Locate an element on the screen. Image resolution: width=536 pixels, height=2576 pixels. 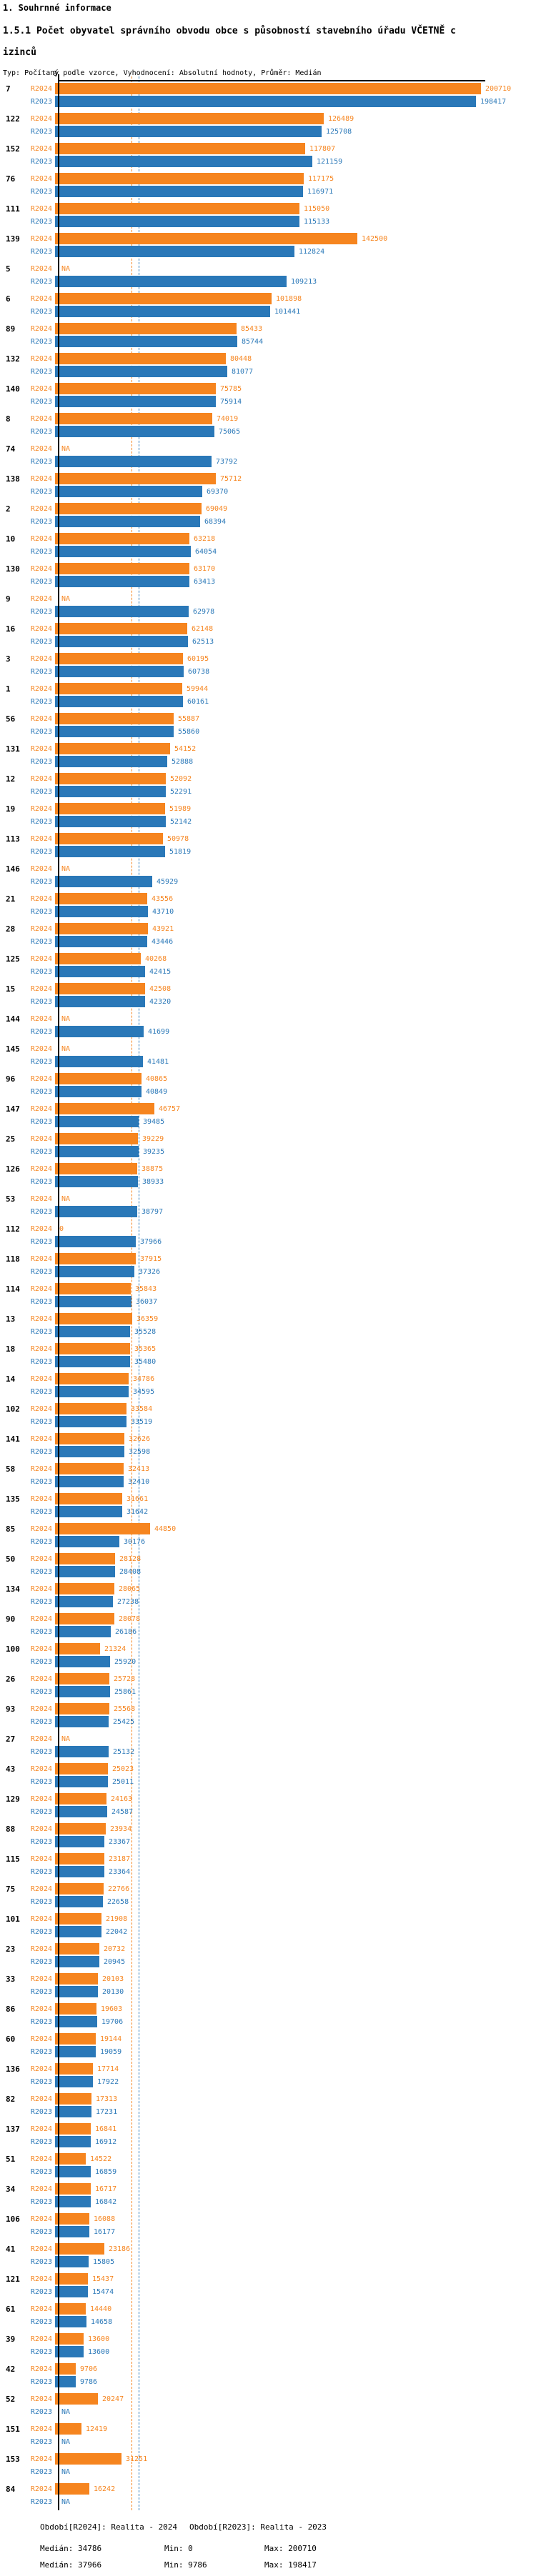
chart-group: 60 R2024 19144 R2023 19059 is located at coordinates (268, 2048).